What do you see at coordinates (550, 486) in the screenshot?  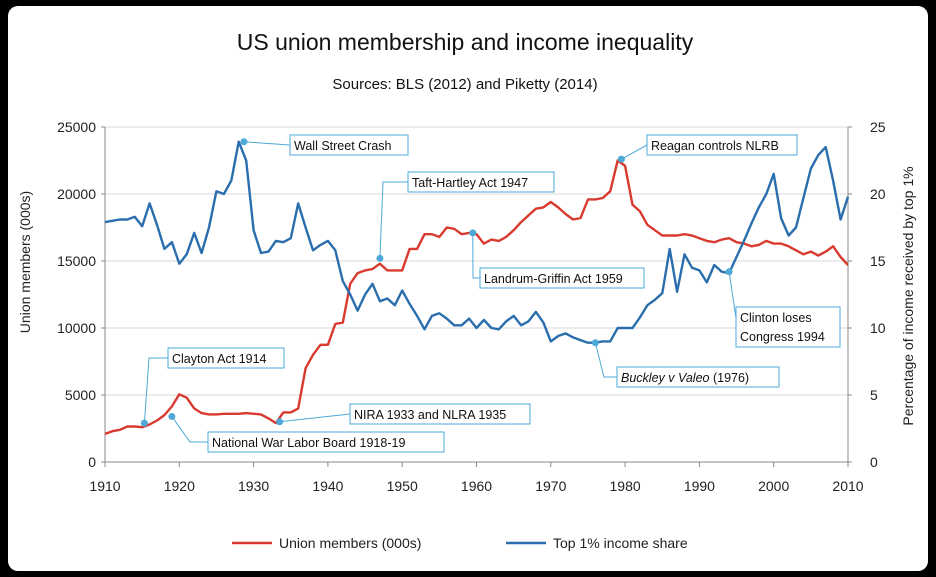 I see `x-tick-label: 1970` at bounding box center [550, 486].